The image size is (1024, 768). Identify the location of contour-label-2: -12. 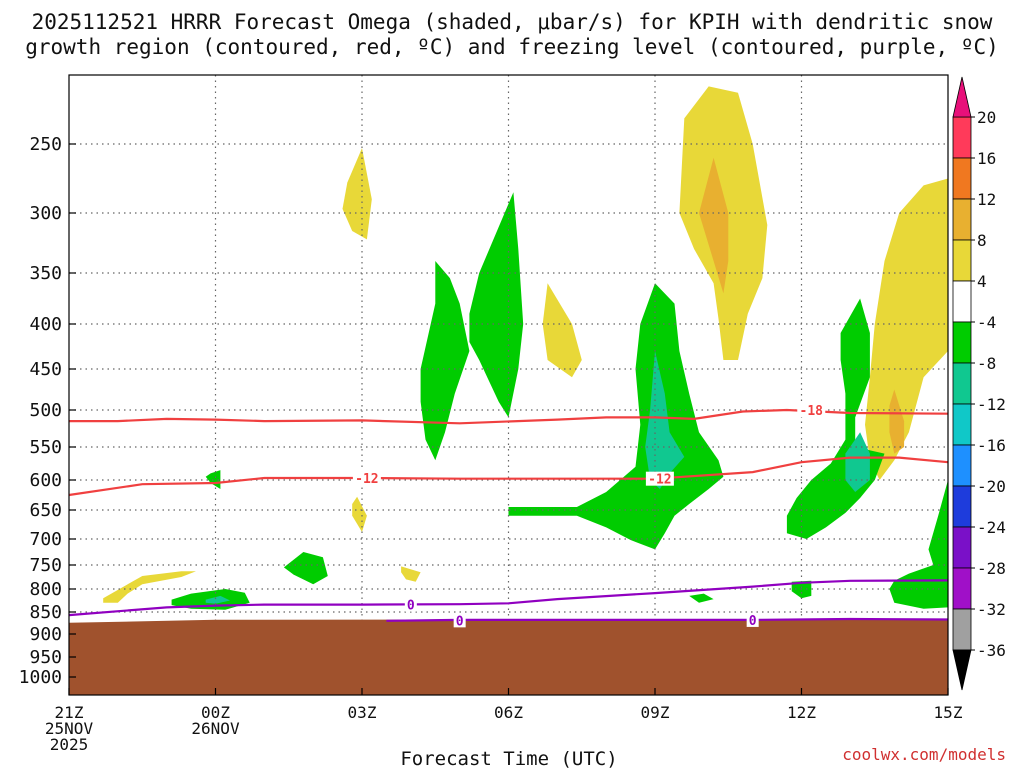
(659, 480).